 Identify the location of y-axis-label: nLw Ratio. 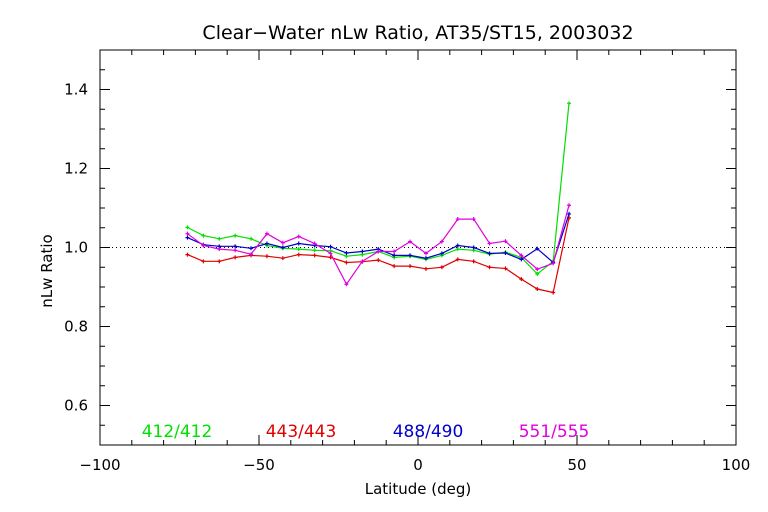
(47, 270).